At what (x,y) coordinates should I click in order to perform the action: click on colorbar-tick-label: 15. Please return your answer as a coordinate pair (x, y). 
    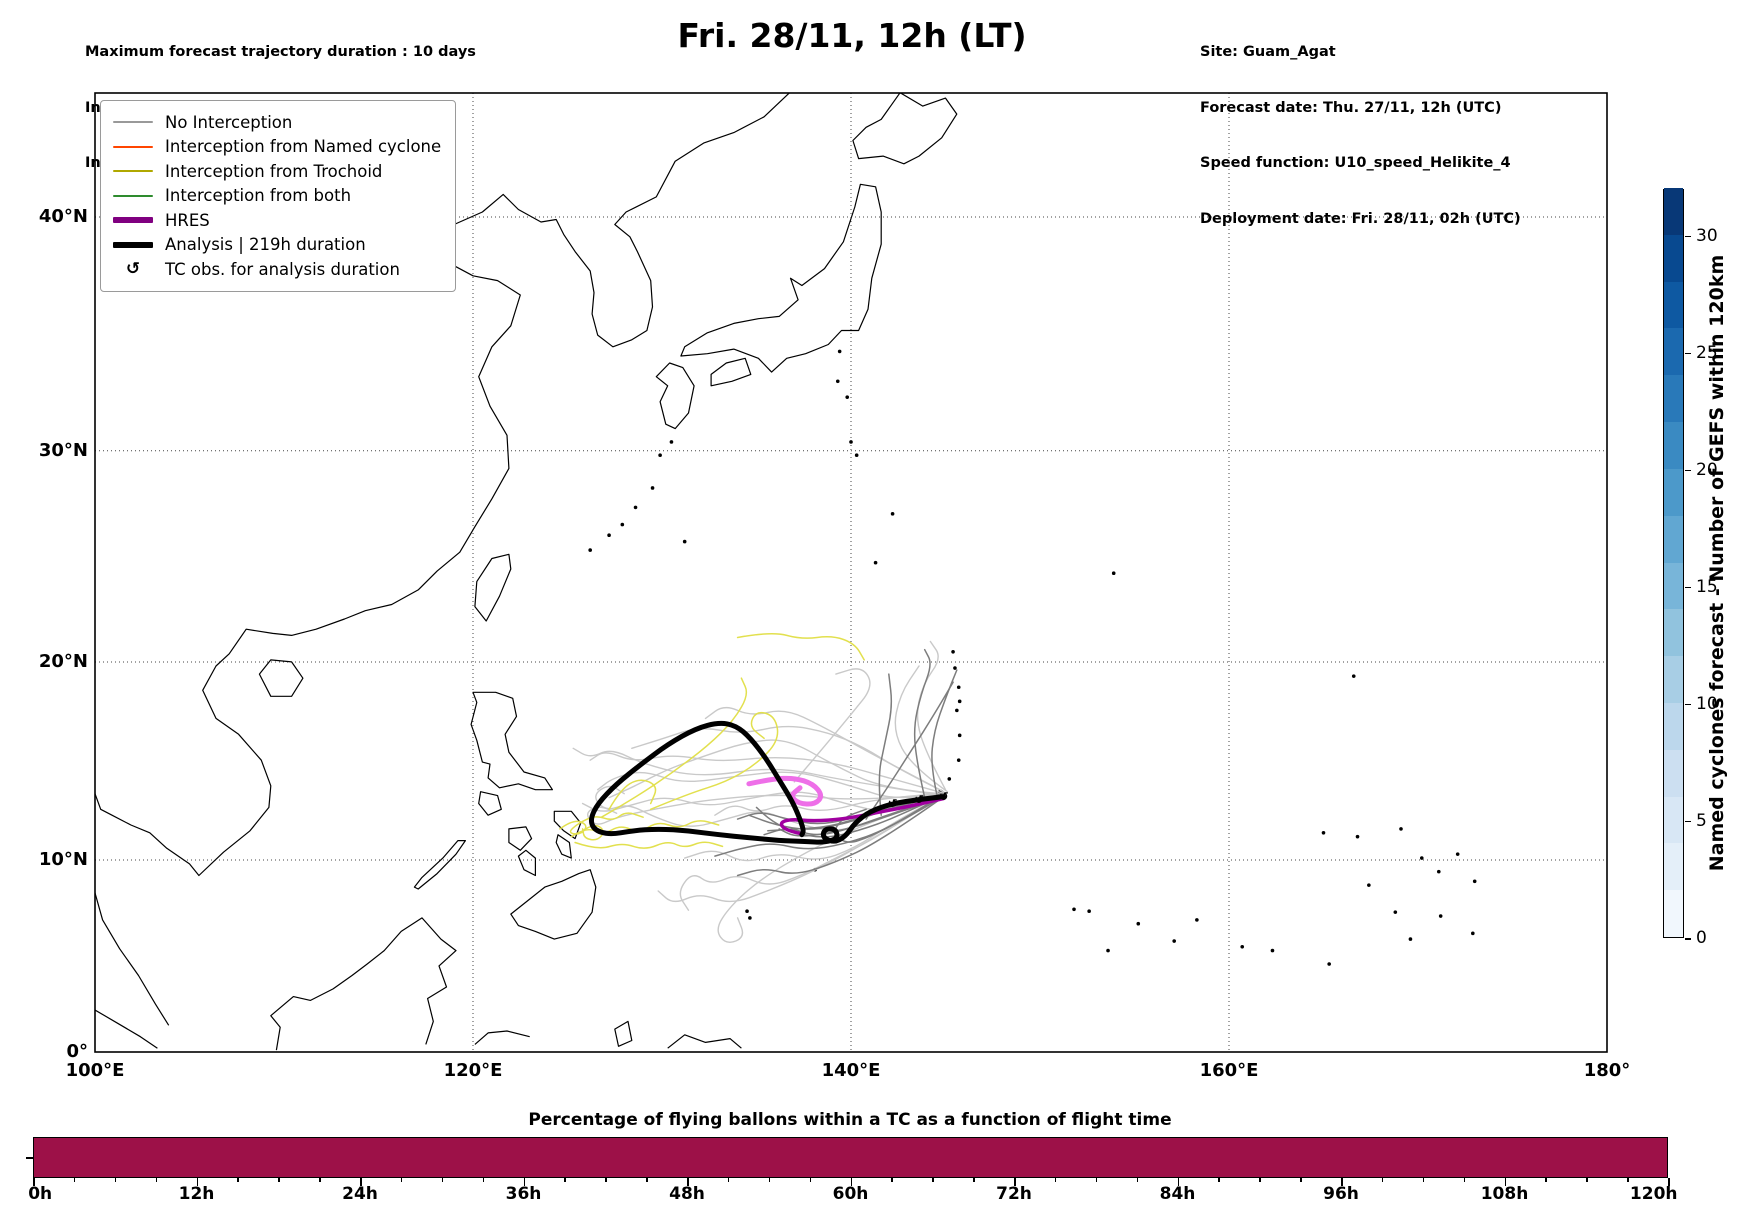
    Looking at the image, I should click on (1707, 586).